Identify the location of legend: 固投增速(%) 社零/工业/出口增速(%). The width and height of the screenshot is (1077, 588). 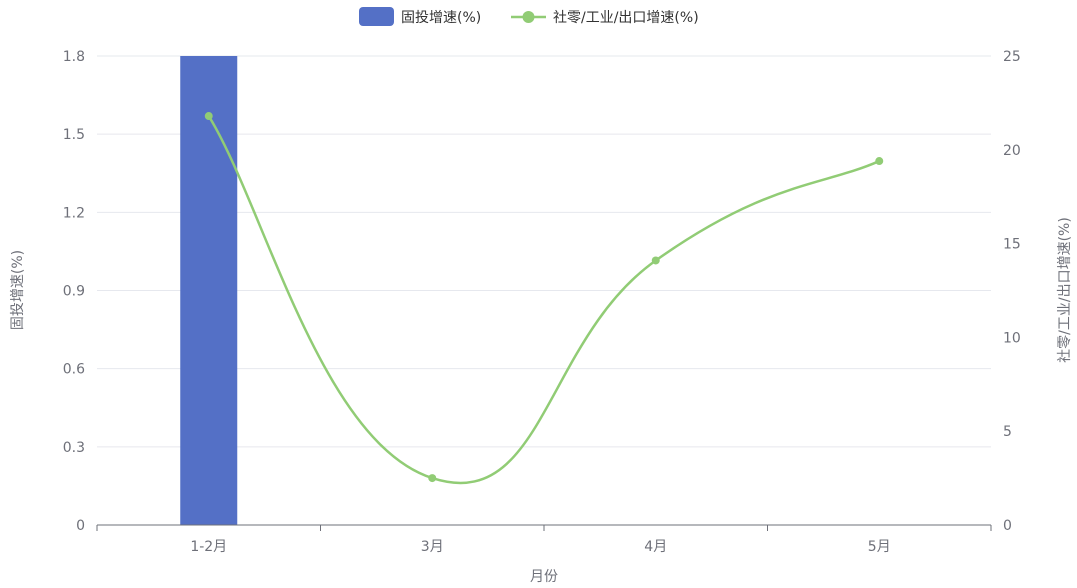
(529, 16).